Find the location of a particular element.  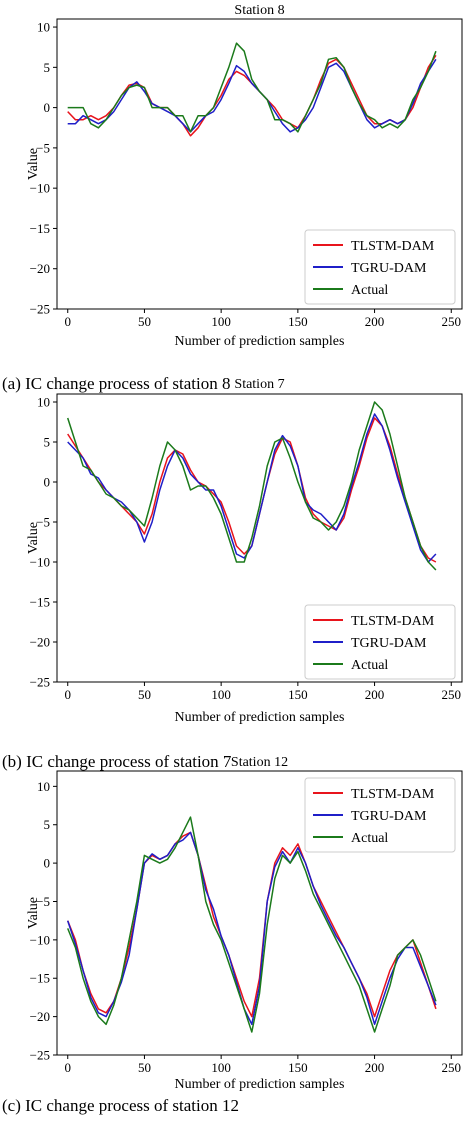

chart-title: Station 8 is located at coordinates (259, 10).